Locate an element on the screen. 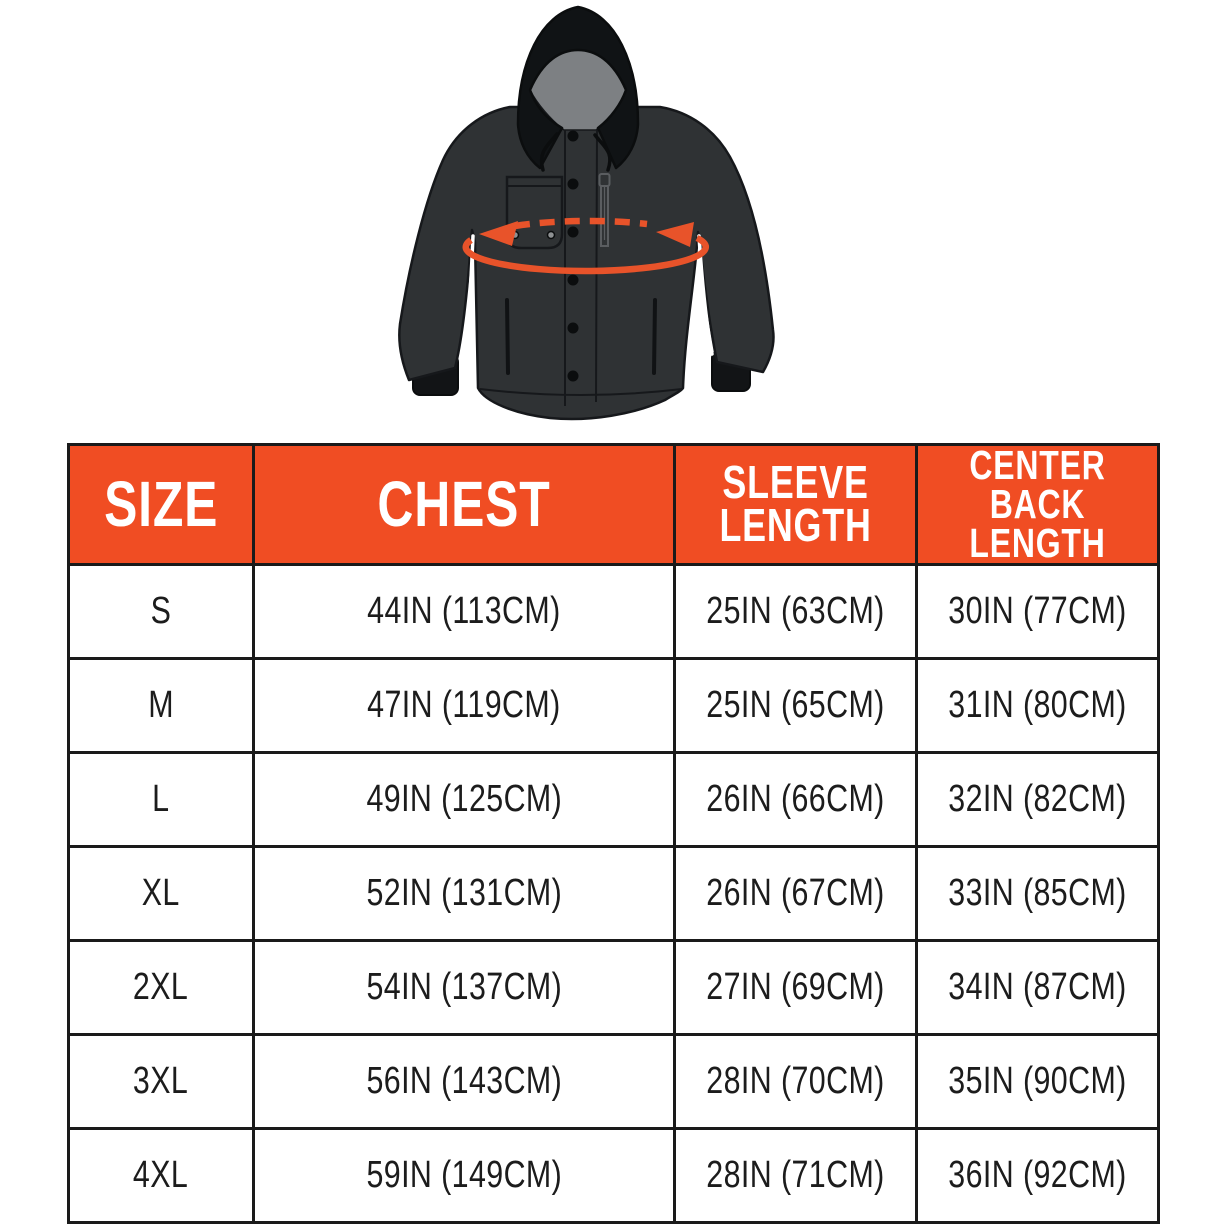  sleeve-length-cell: 25IN (63CM) is located at coordinates (795, 611).